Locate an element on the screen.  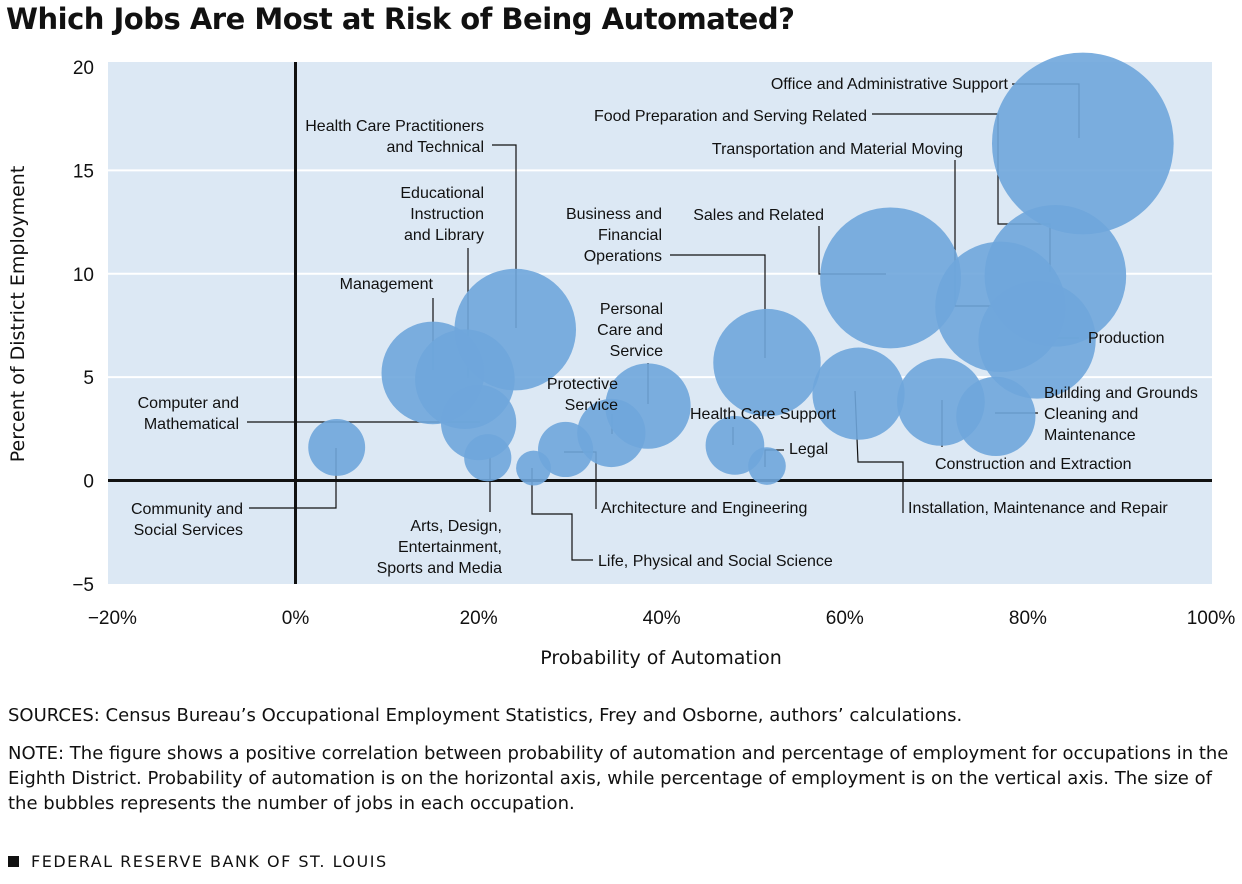
bubble-label-line: Management is located at coordinates (387, 284).